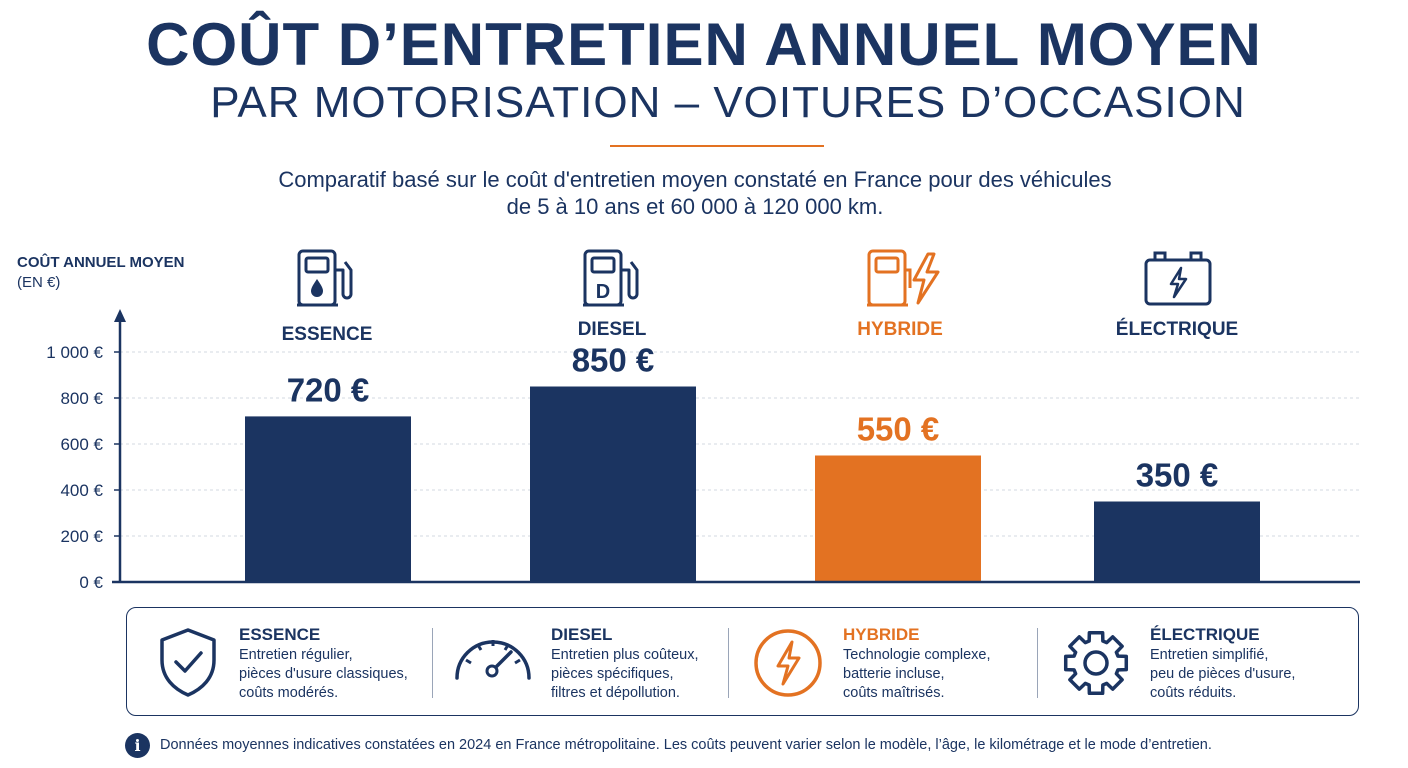  Describe the element at coordinates (917, 655) in the screenshot. I see `legend-line: Technologie complexe,` at that location.